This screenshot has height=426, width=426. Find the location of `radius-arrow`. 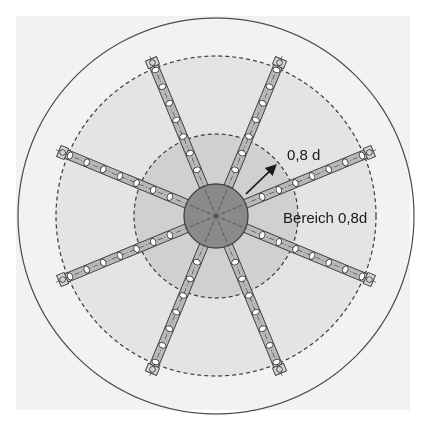

radius-arrow is located at coordinates (261, 179).